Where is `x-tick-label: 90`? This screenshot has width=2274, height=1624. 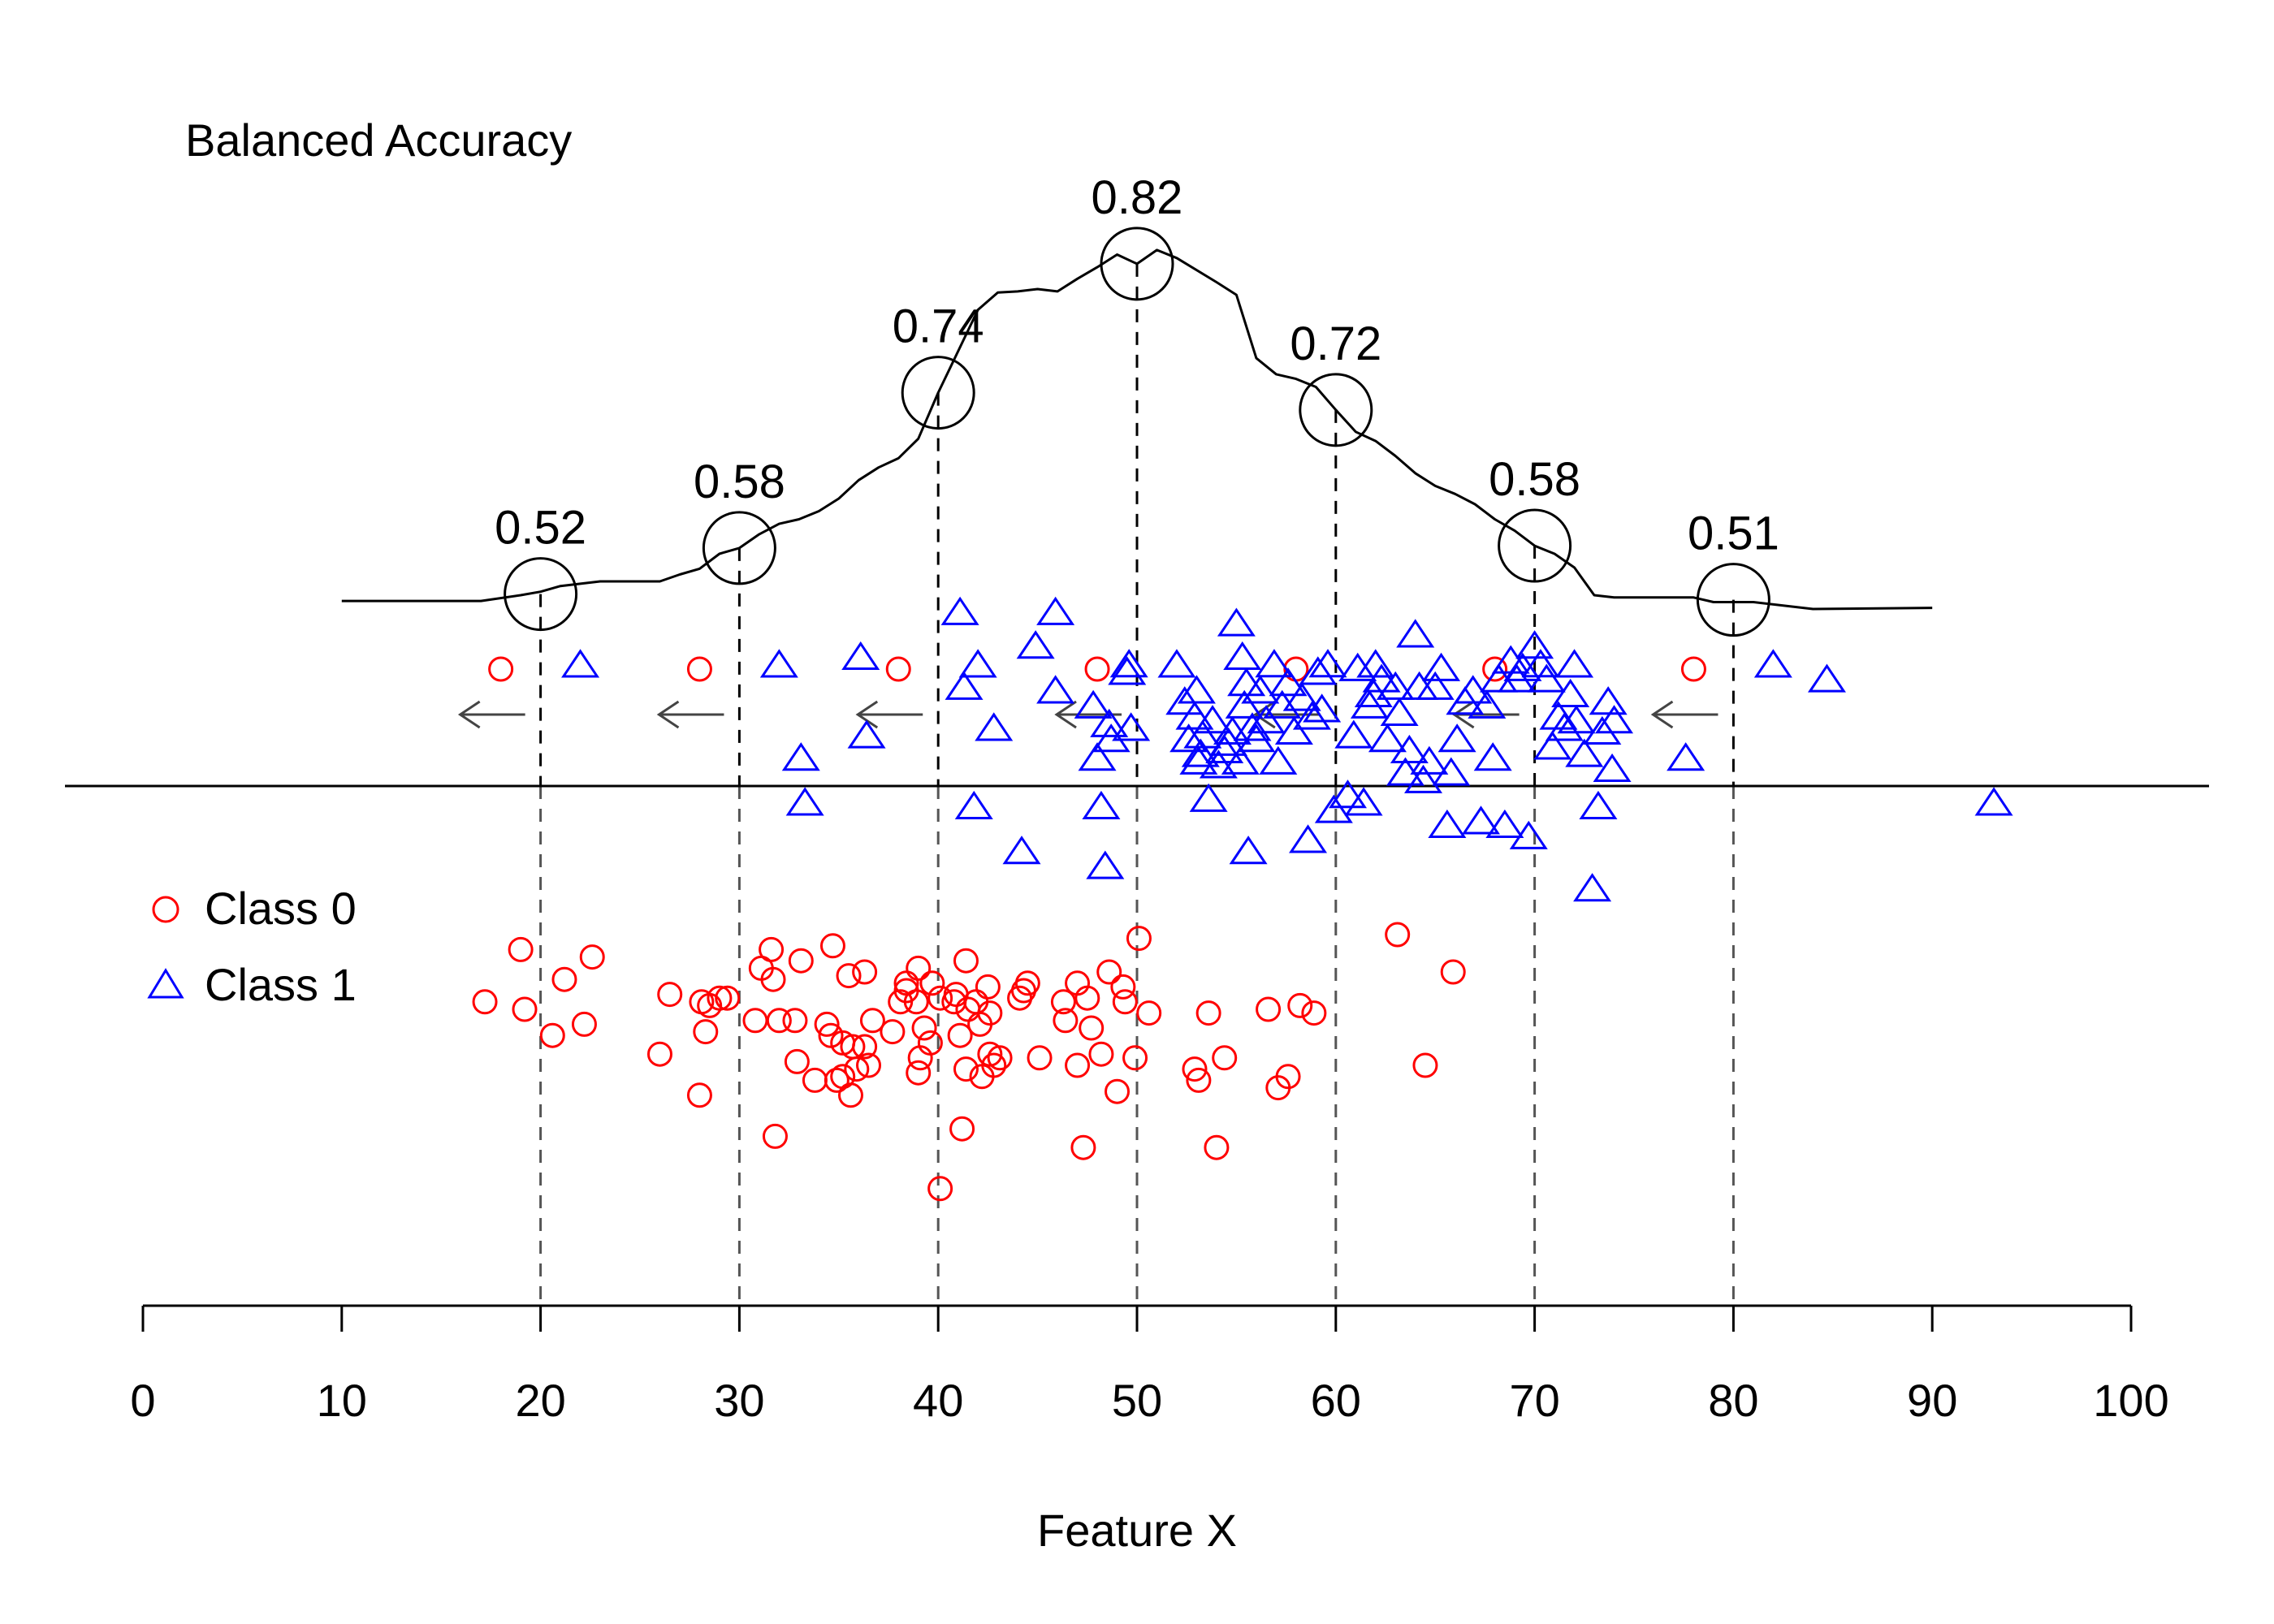 x-tick-label: 90 is located at coordinates (1932, 1400).